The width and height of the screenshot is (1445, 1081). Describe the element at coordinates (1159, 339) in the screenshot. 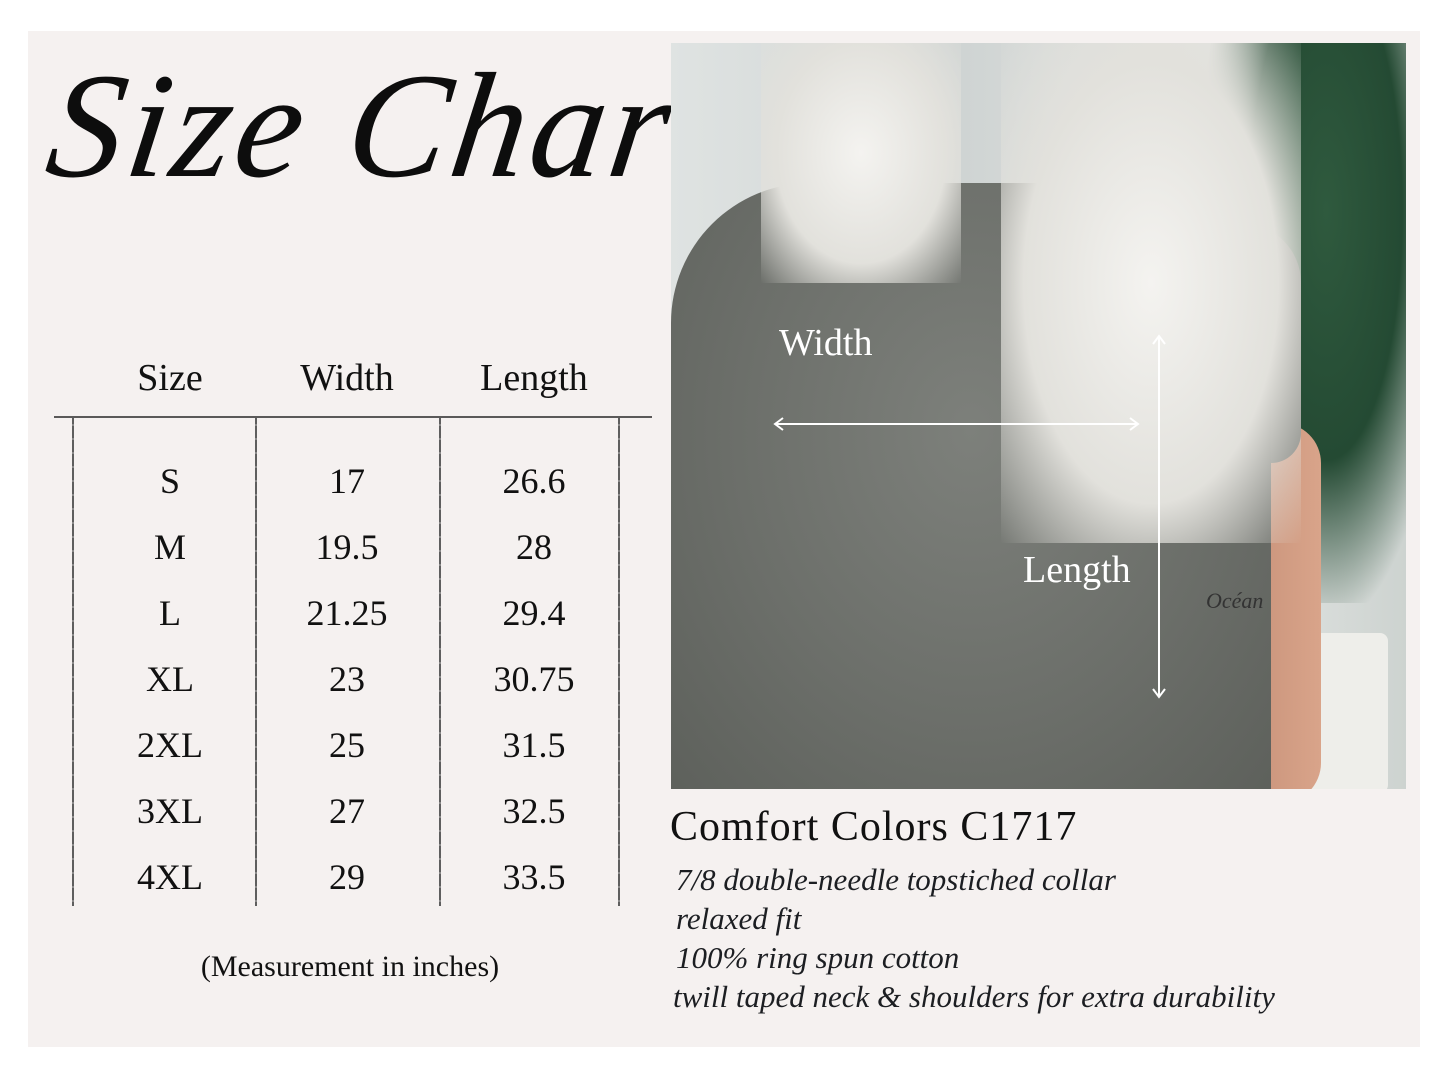

I see `length-arrow-head-top` at that location.